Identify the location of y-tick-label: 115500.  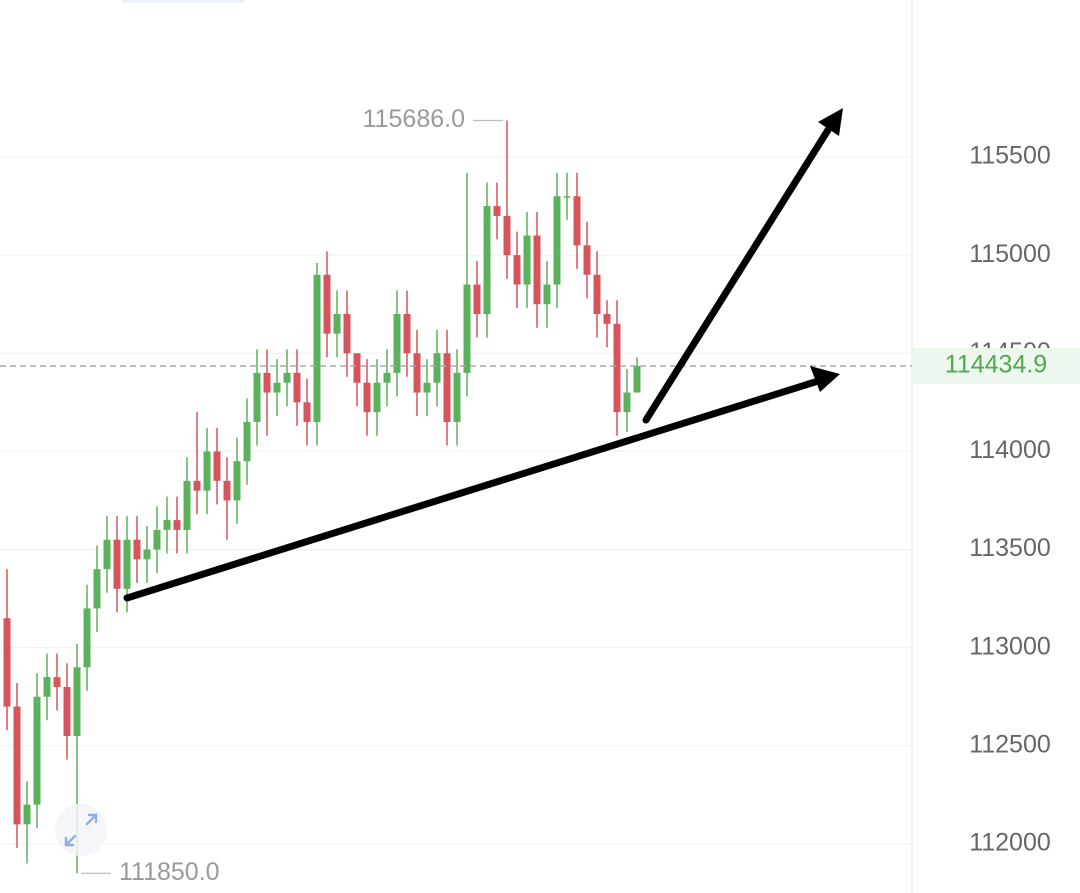
(1010, 156).